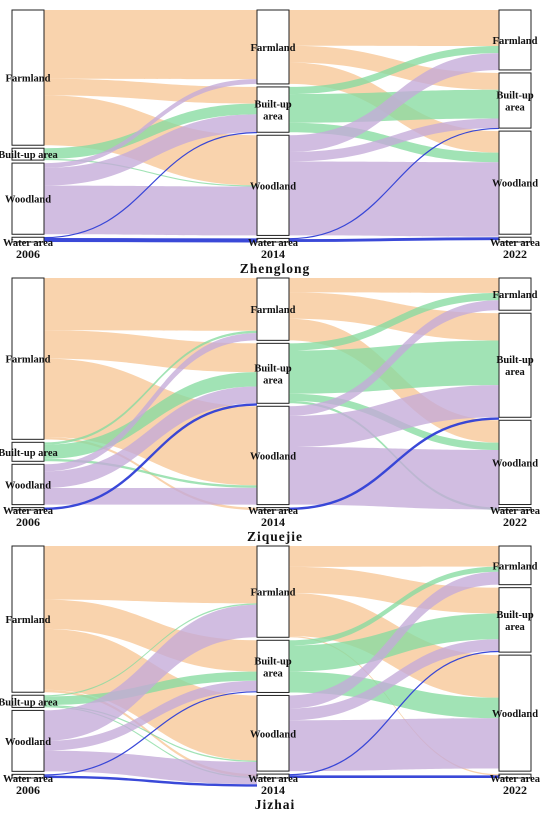 Image resolution: width=550 pixels, height=814 pixels. What do you see at coordinates (28, 198) in the screenshot?
I see `node-woodland-2006` at bounding box center [28, 198].